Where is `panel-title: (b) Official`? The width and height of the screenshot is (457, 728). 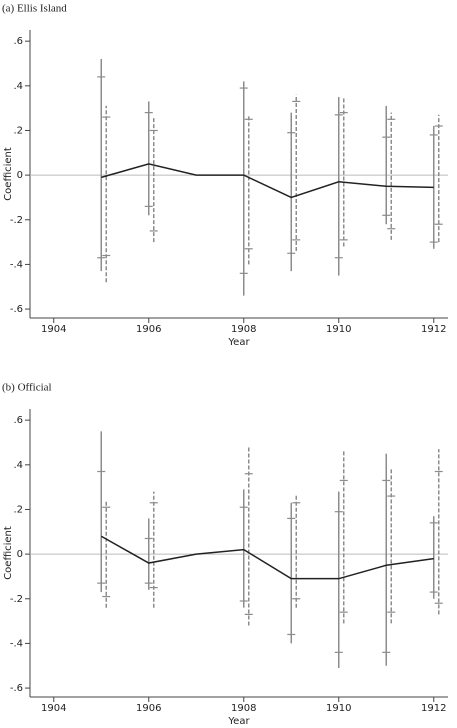
panel-title: (b) Official is located at coordinates (27, 388).